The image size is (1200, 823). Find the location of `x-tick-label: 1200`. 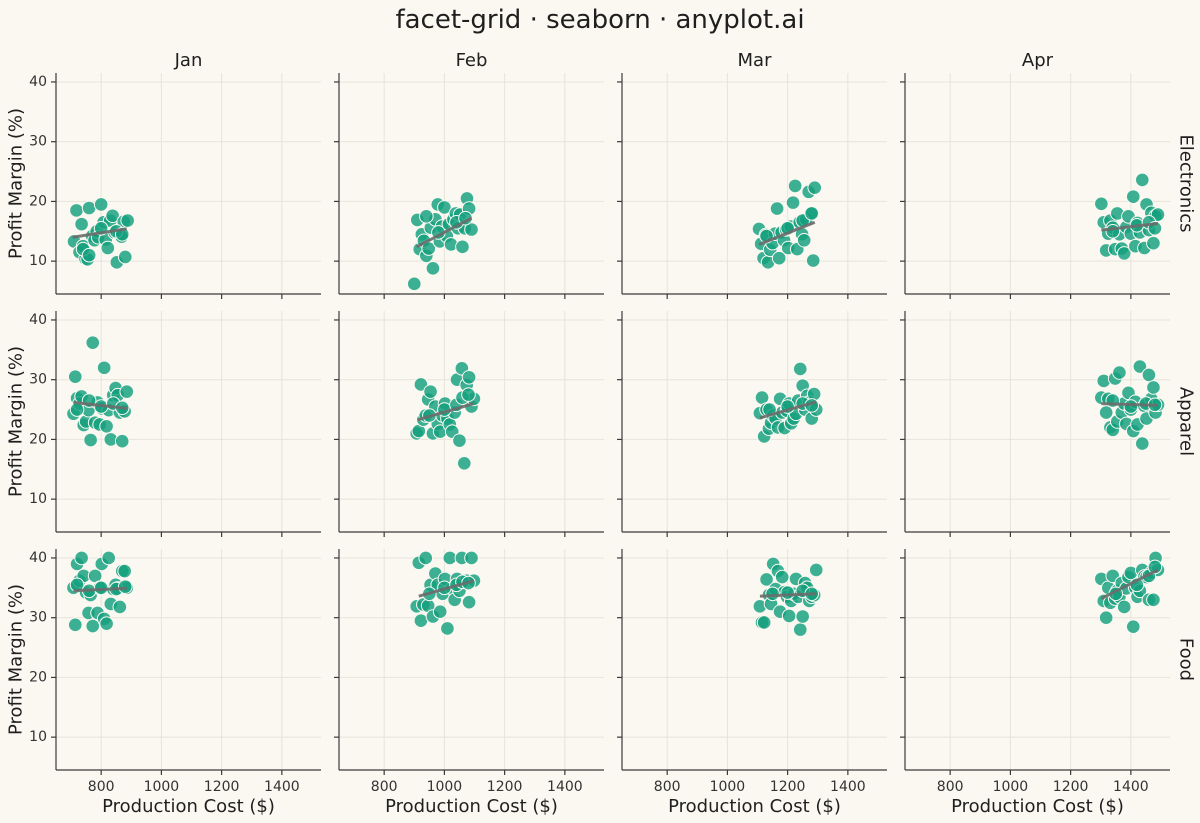

x-tick-label: 1200 is located at coordinates (222, 787).